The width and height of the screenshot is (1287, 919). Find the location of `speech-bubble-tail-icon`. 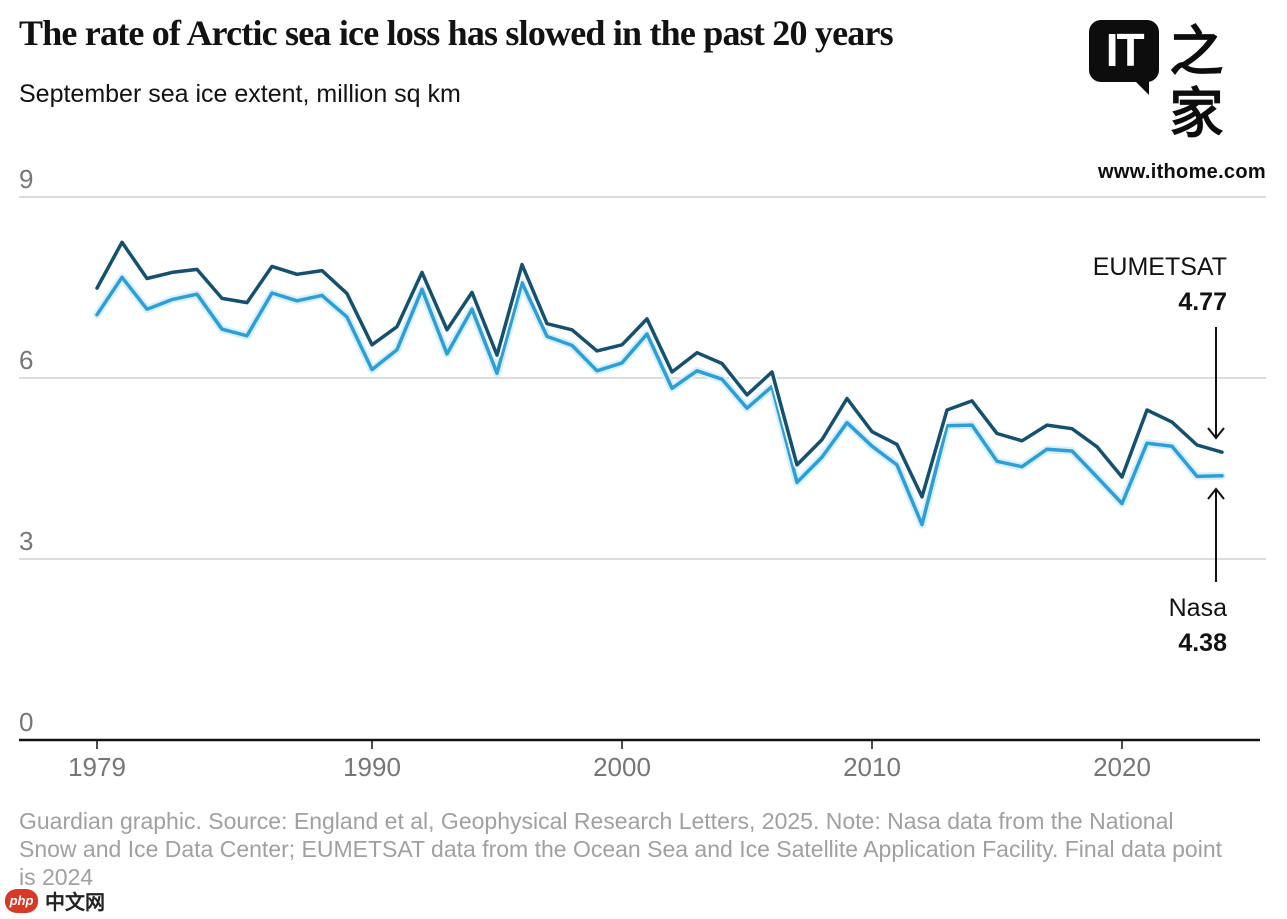

speech-bubble-tail-icon is located at coordinates (1142, 87).